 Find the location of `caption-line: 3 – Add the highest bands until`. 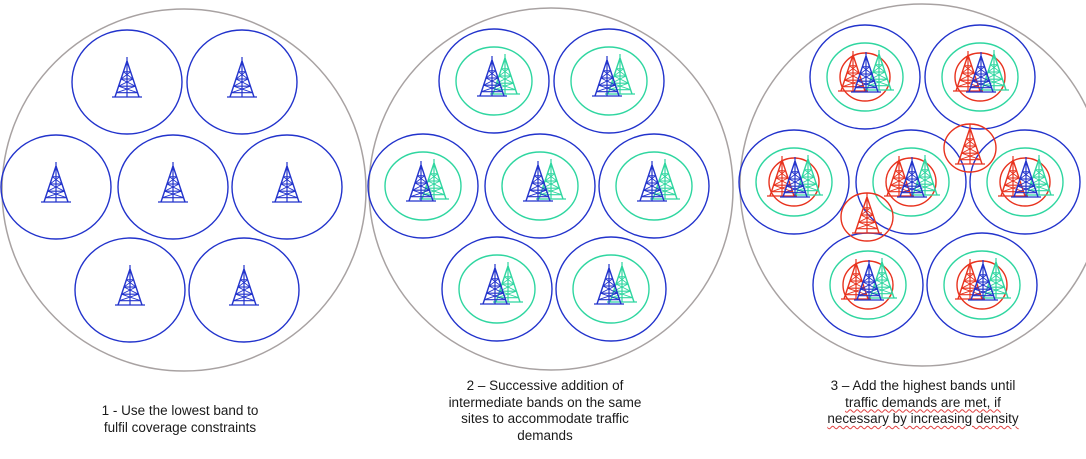

caption-line: 3 – Add the highest bands until is located at coordinates (923, 385).